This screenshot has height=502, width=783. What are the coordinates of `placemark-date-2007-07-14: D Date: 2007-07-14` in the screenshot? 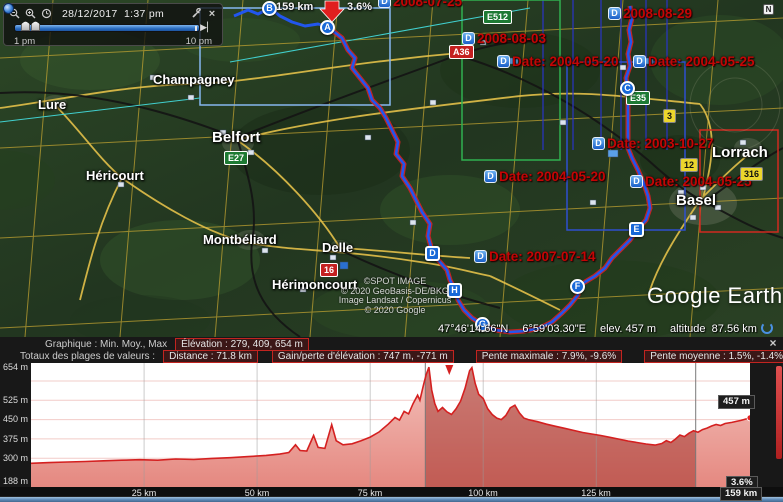 It's located at (535, 256).